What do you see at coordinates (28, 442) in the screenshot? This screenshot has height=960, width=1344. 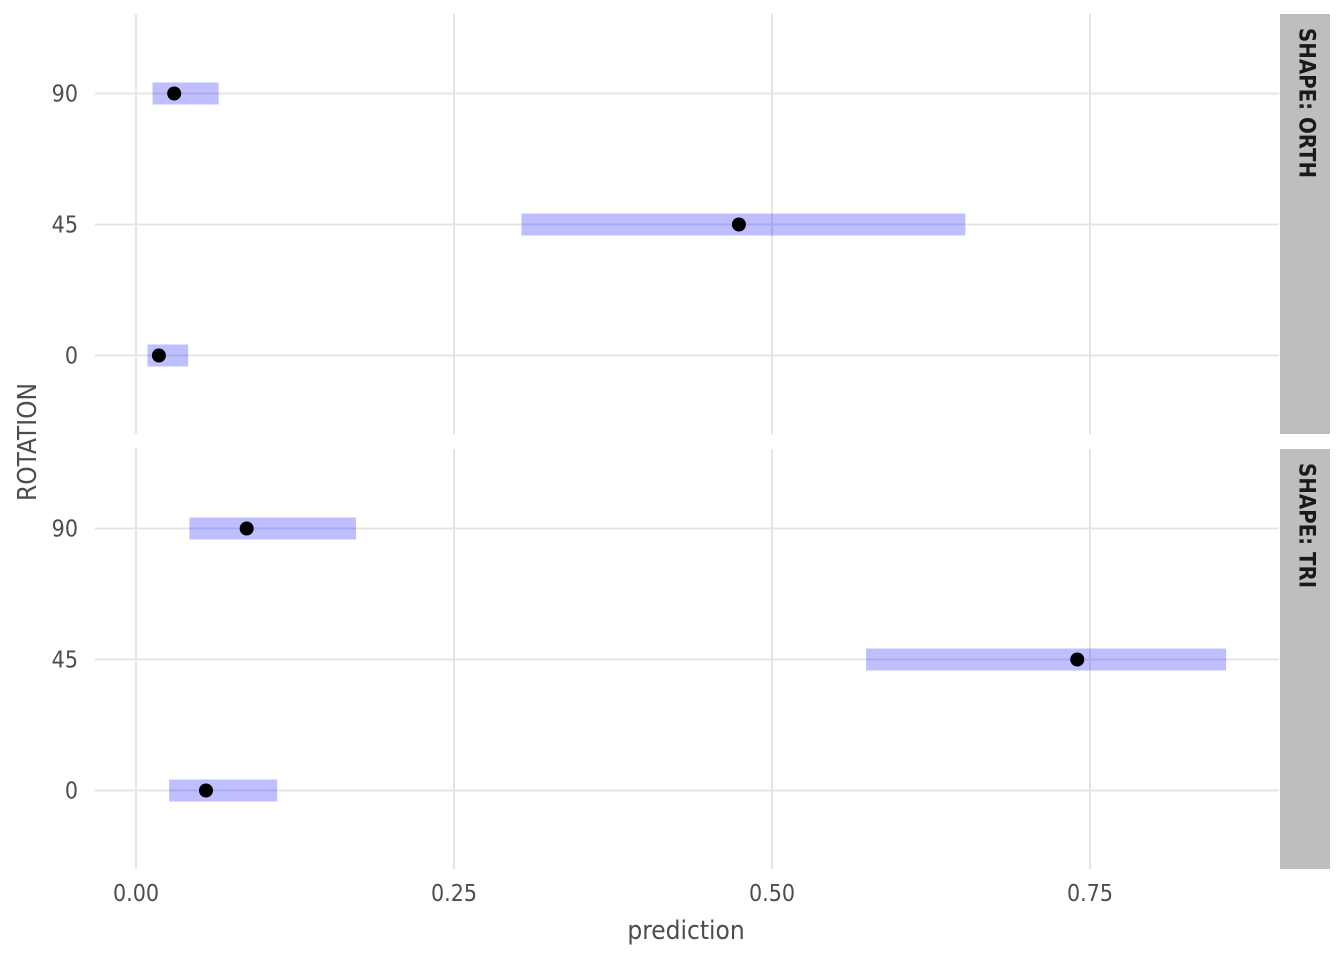 I see `y-axis-title: ROTATION` at bounding box center [28, 442].